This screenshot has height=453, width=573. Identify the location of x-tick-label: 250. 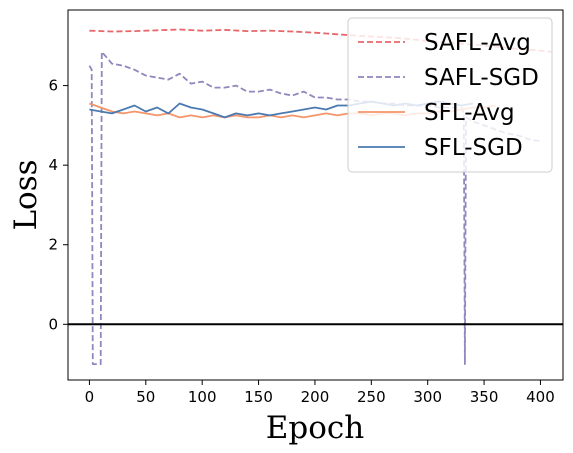
(371, 397).